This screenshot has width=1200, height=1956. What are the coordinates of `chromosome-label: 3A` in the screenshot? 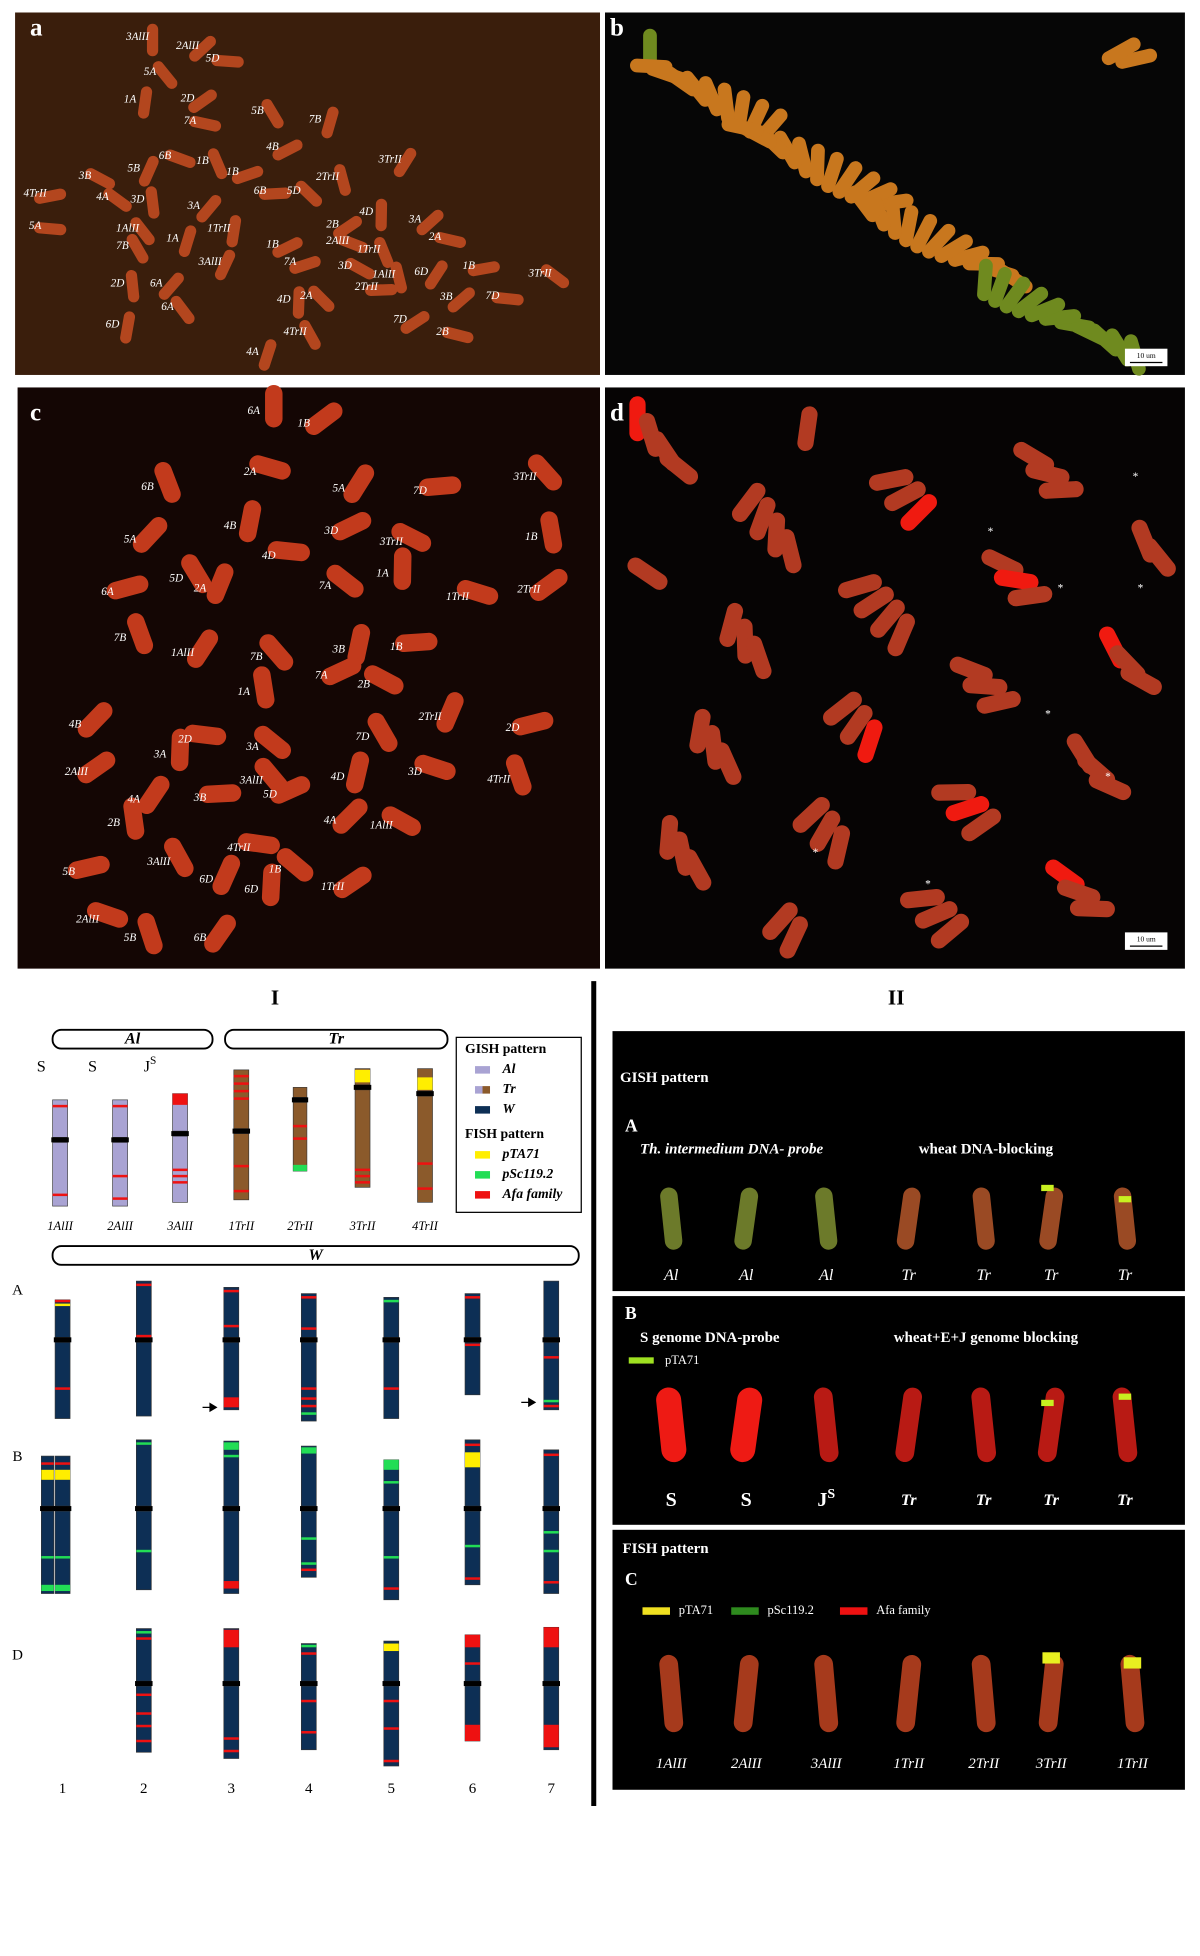 It's located at (194, 206).